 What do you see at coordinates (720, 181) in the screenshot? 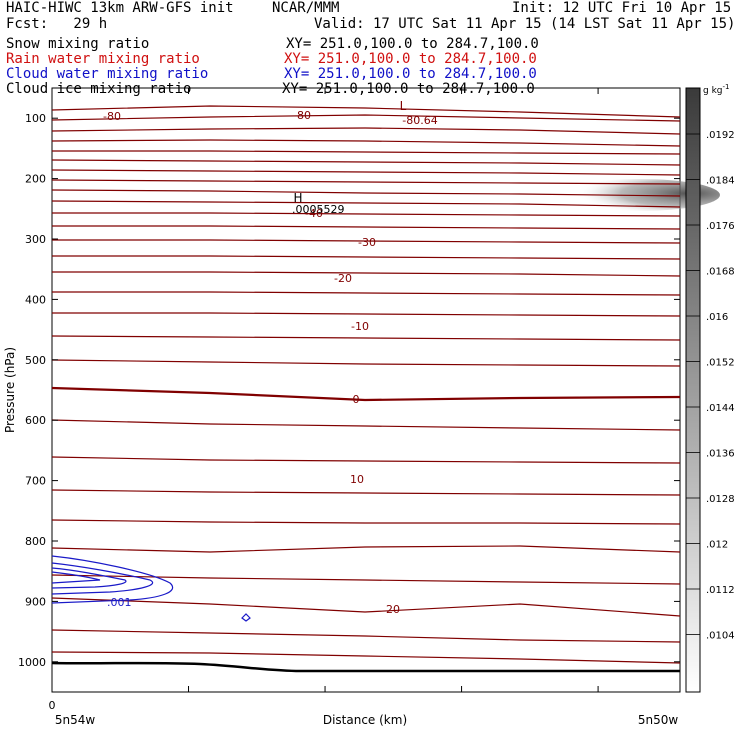
I see `colorbar-tick-label-1: .0184` at bounding box center [720, 181].